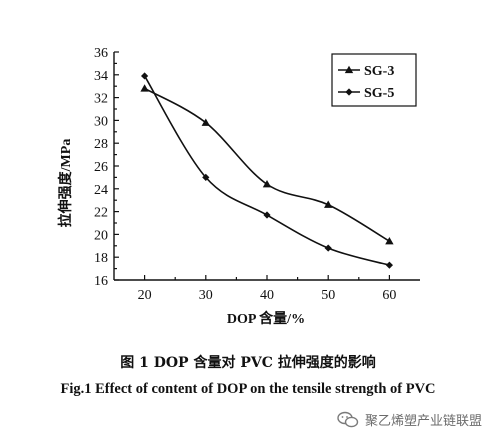 Image resolution: width=496 pixels, height=444 pixels. Describe the element at coordinates (423, 421) in the screenshot. I see `watermark-text: 聚乙烯塑产业链联盟` at that location.